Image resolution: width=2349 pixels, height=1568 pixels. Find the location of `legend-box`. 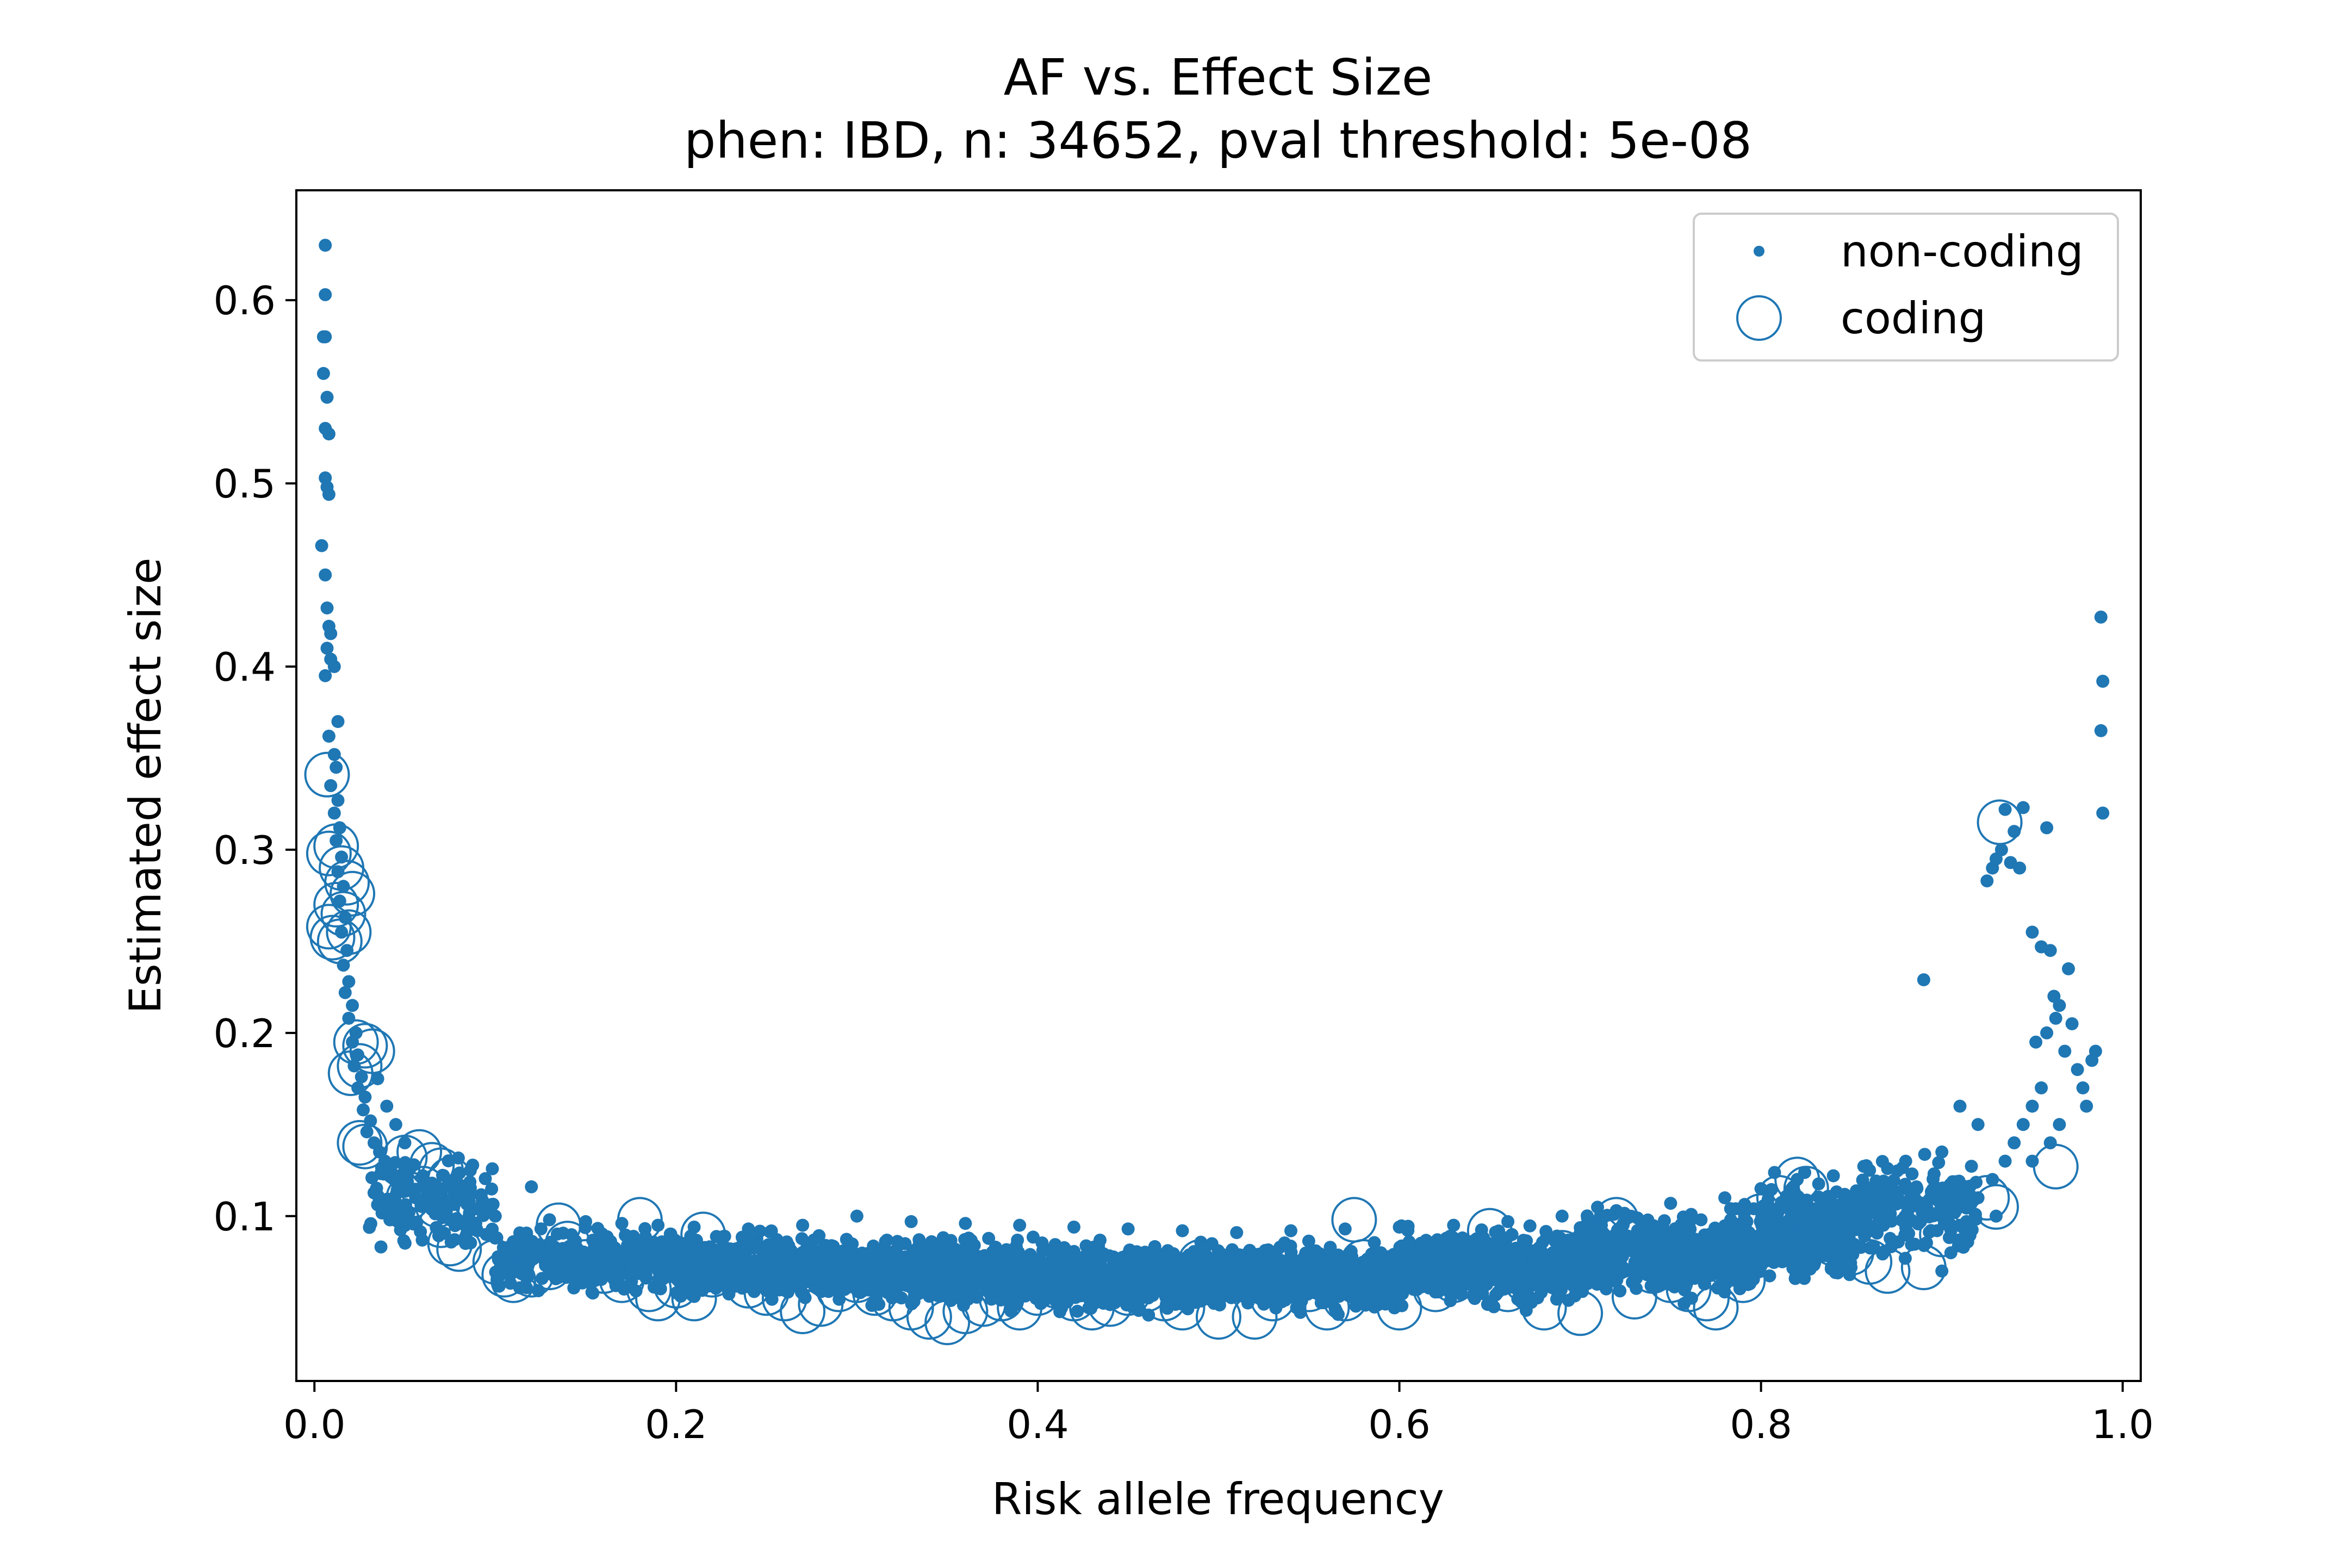

legend-box is located at coordinates (1906, 287).